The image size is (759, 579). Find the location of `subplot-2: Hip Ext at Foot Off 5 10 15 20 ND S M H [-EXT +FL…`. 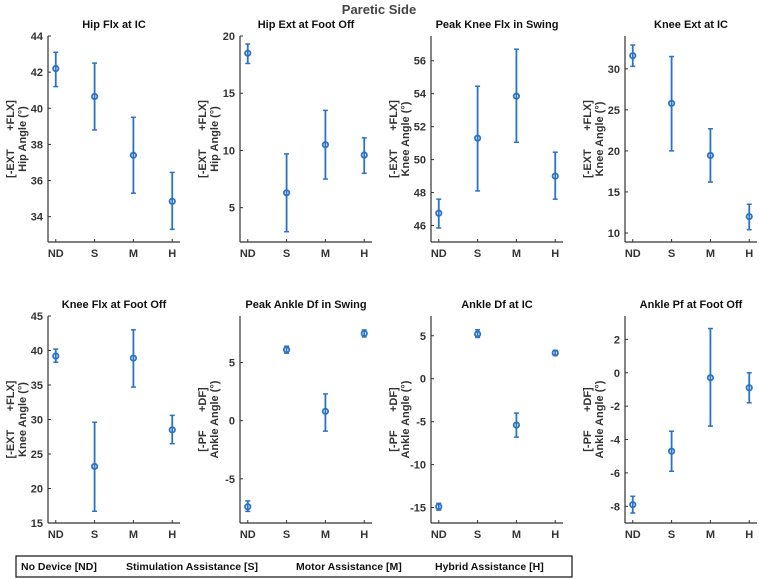

subplot-2: Hip Ext at Foot Off 5 10 15 20 ND S M H [-EXT +FL… is located at coordinates (284, 139).